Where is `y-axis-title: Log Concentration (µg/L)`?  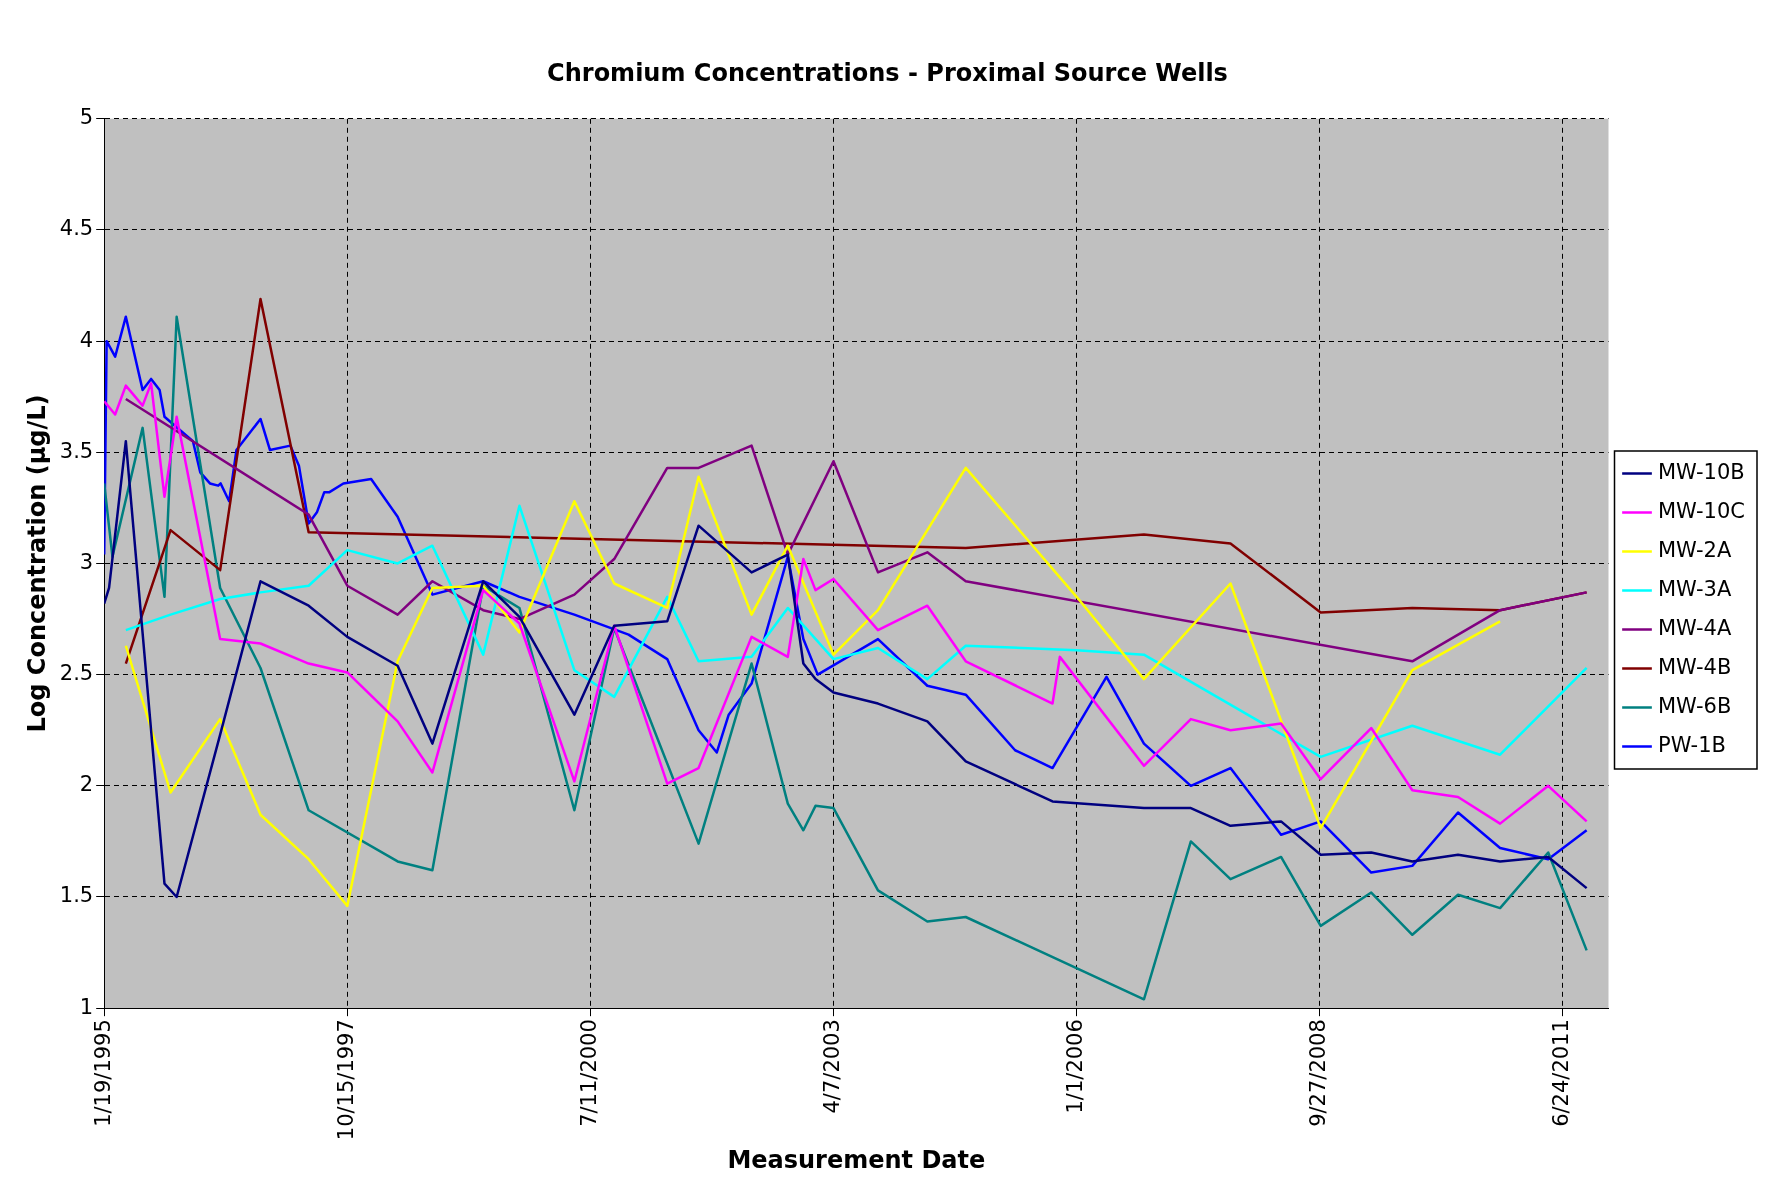 y-axis-title: Log Concentration (µg/L) is located at coordinates (36, 563).